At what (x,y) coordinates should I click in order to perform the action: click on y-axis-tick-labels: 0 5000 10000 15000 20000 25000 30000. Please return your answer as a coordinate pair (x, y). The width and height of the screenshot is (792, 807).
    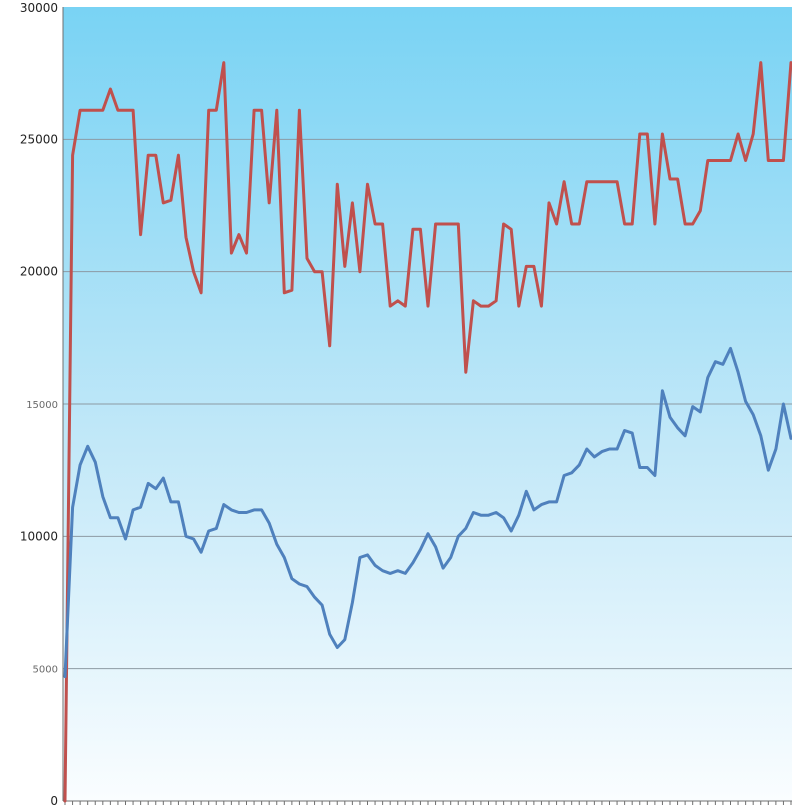
    Looking at the image, I should click on (39, 404).